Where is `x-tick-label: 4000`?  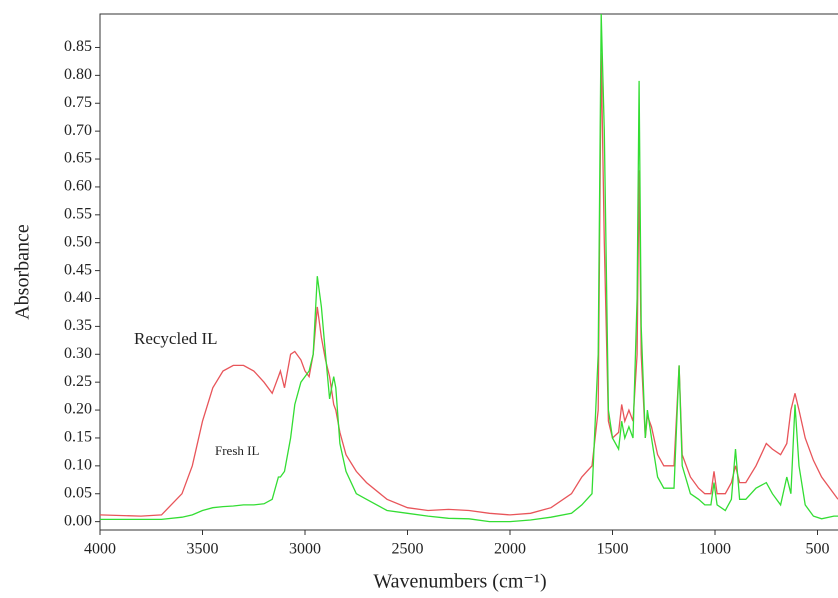 x-tick-label: 4000 is located at coordinates (100, 549).